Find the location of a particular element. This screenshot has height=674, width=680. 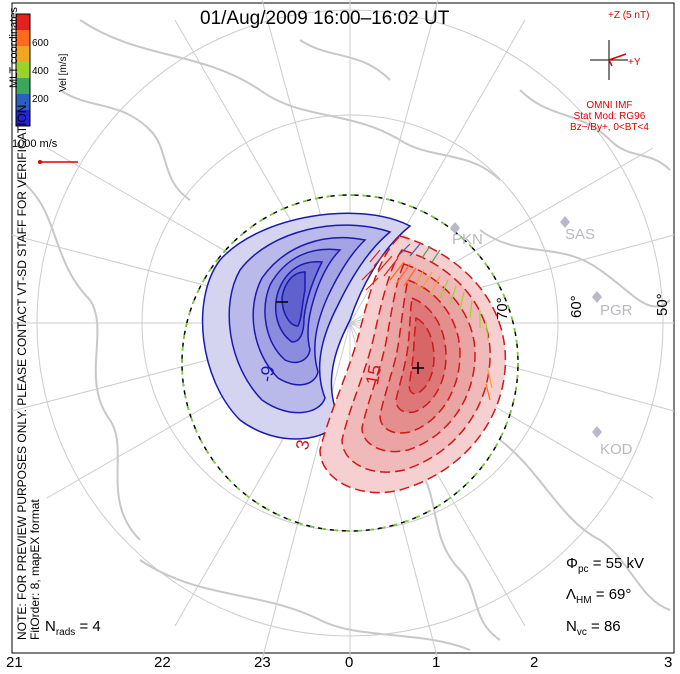

stat-phi-value: = 55 kV is located at coordinates (616, 563).